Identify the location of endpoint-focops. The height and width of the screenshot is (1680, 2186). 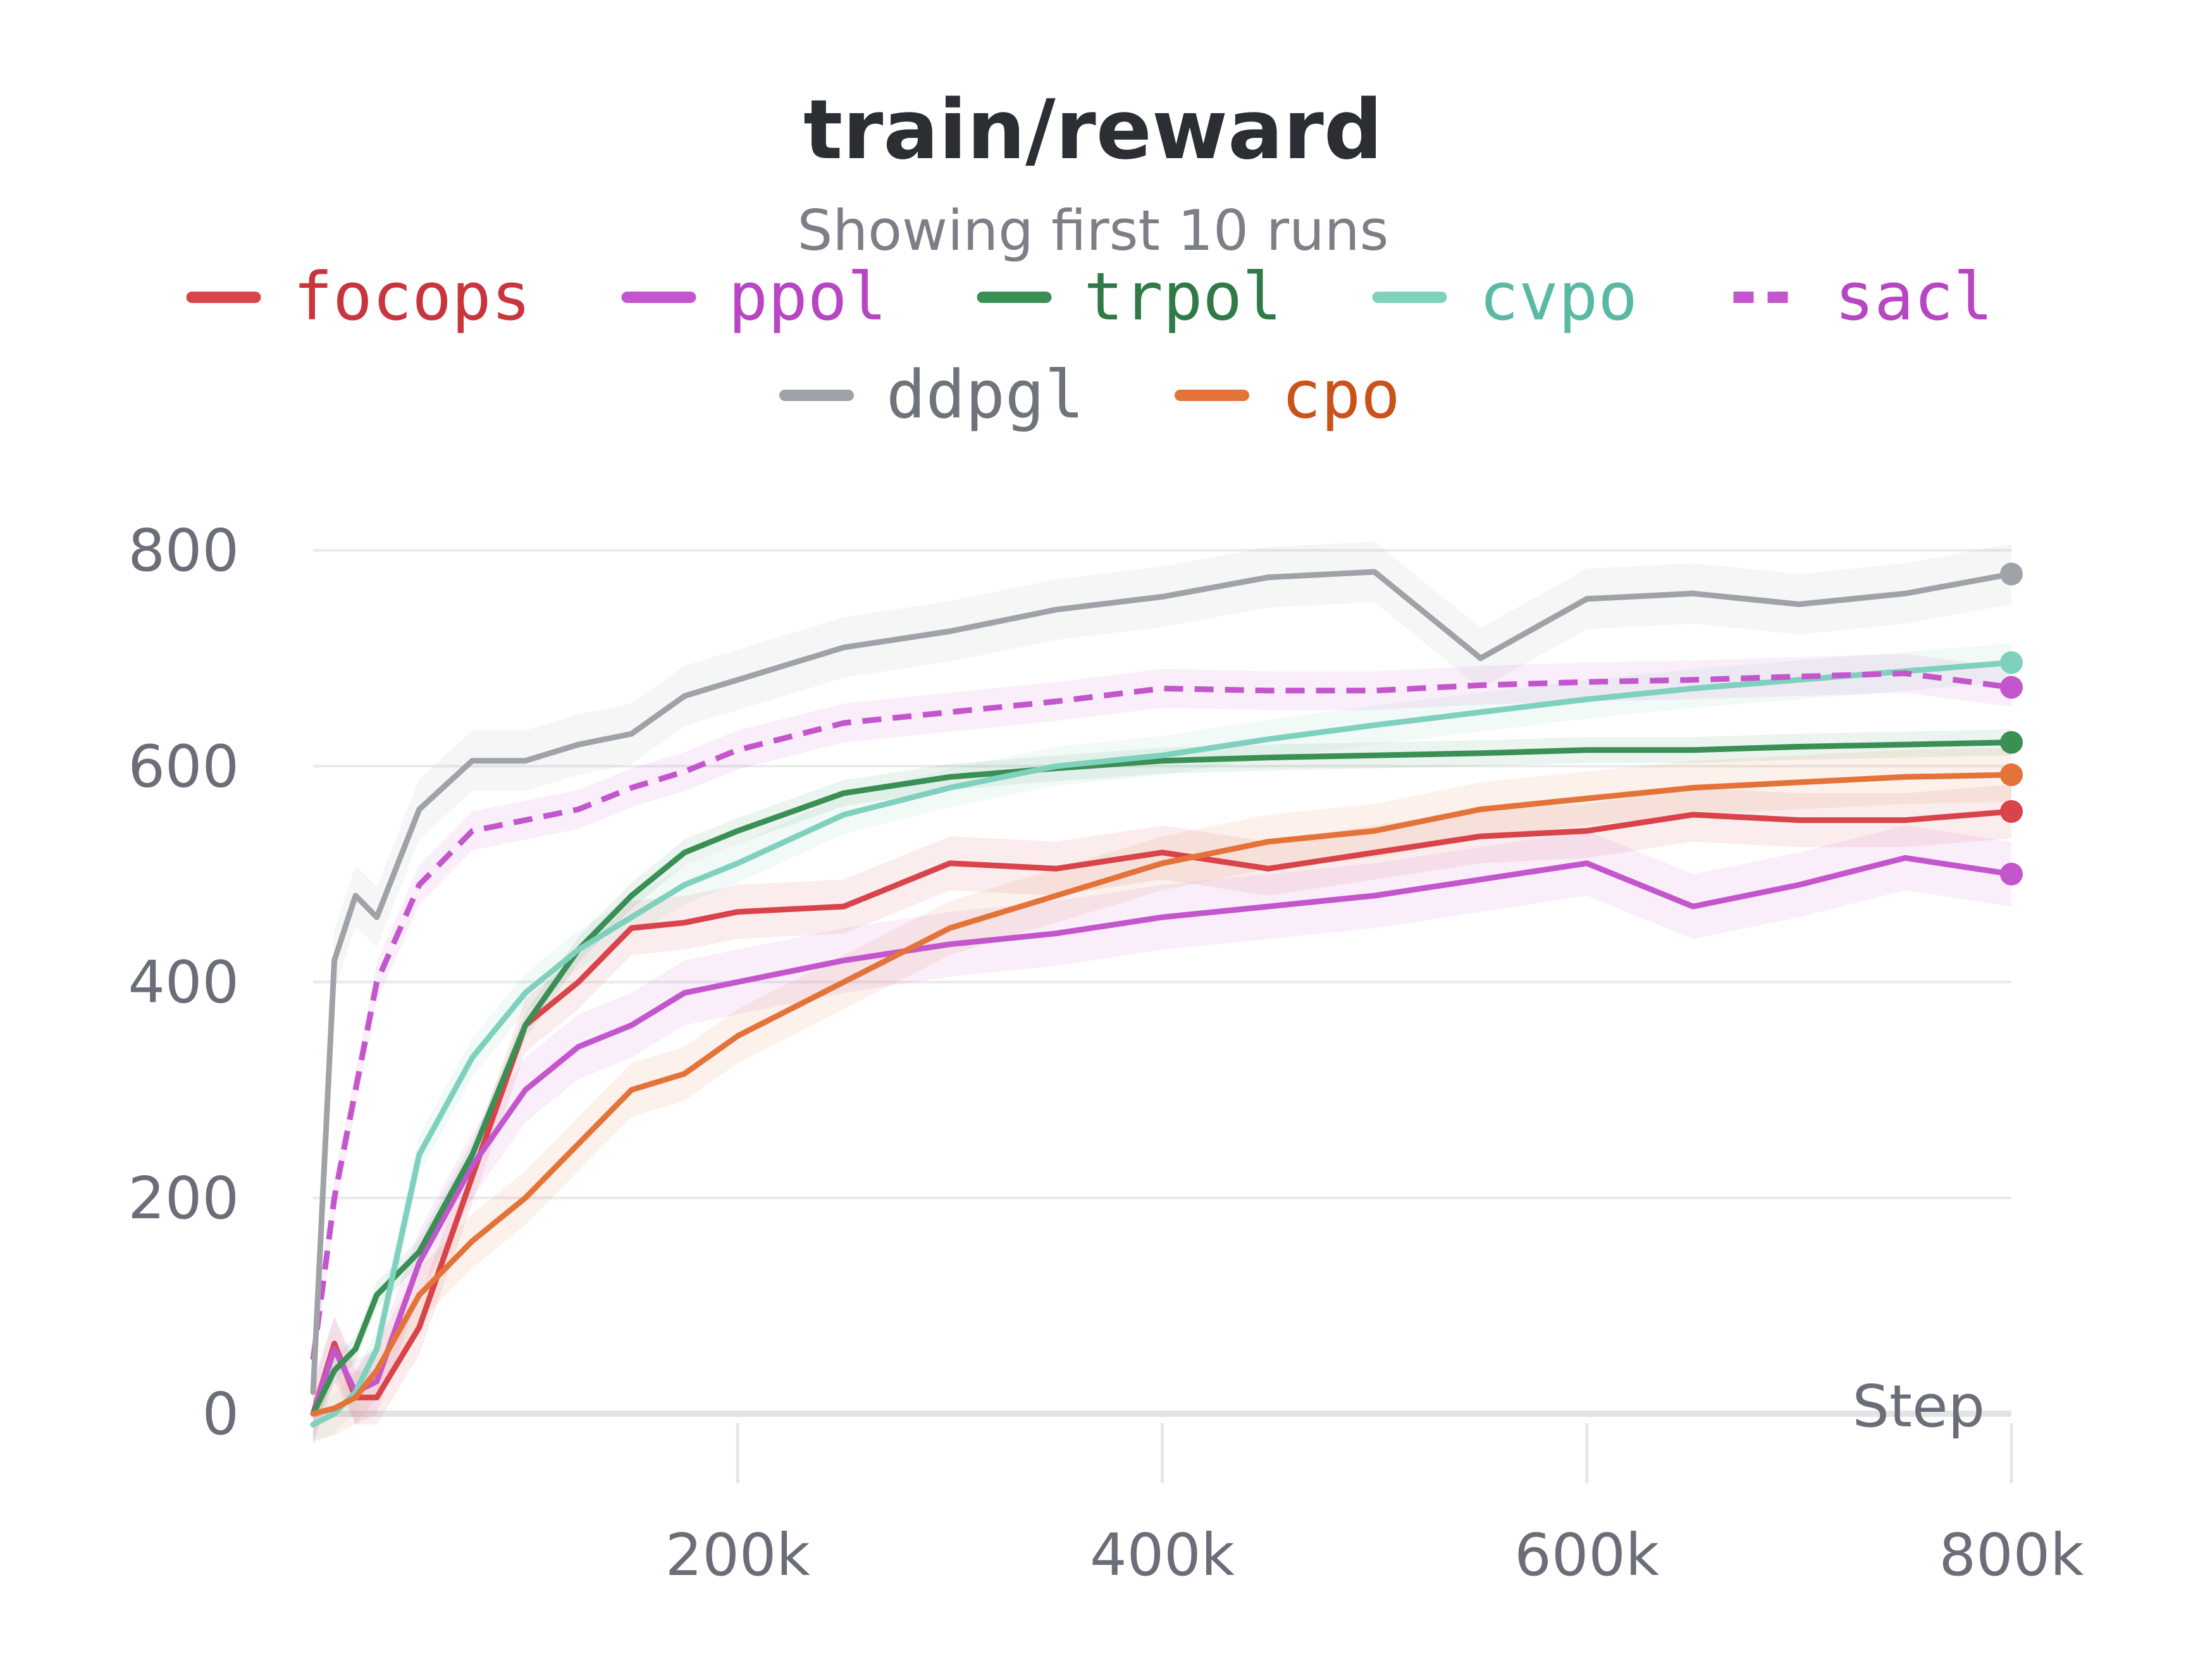
(2011, 811).